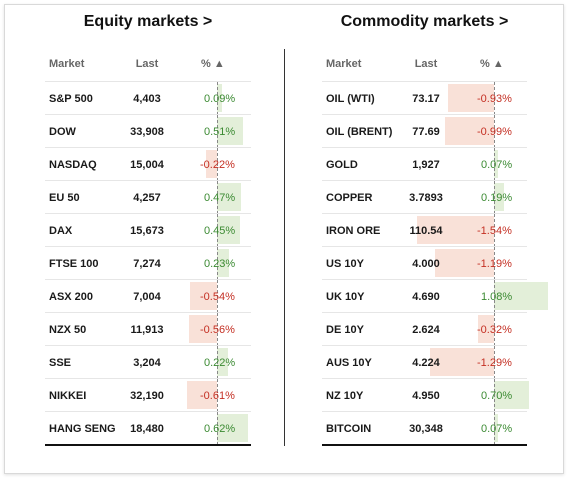  I want to click on equity-row: HANG SENG 18,480 0.62%, so click(148, 428).